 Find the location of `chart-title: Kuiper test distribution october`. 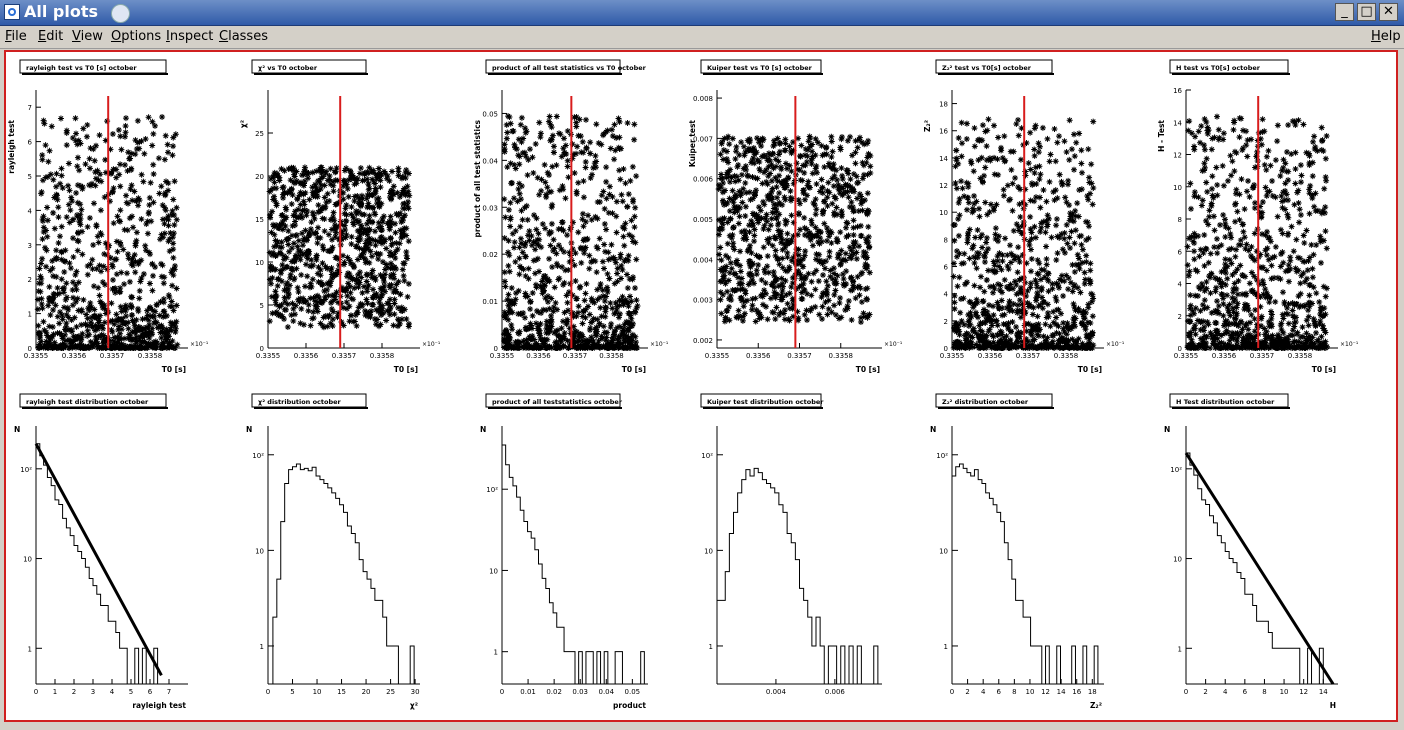

chart-title: Kuiper test distribution october is located at coordinates (765, 402).